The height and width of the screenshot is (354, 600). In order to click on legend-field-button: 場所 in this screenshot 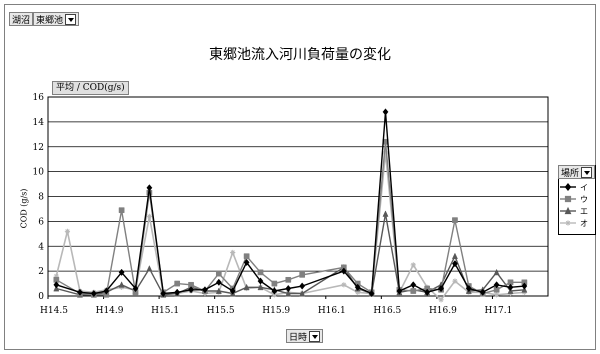, I will do `click(577, 172)`.